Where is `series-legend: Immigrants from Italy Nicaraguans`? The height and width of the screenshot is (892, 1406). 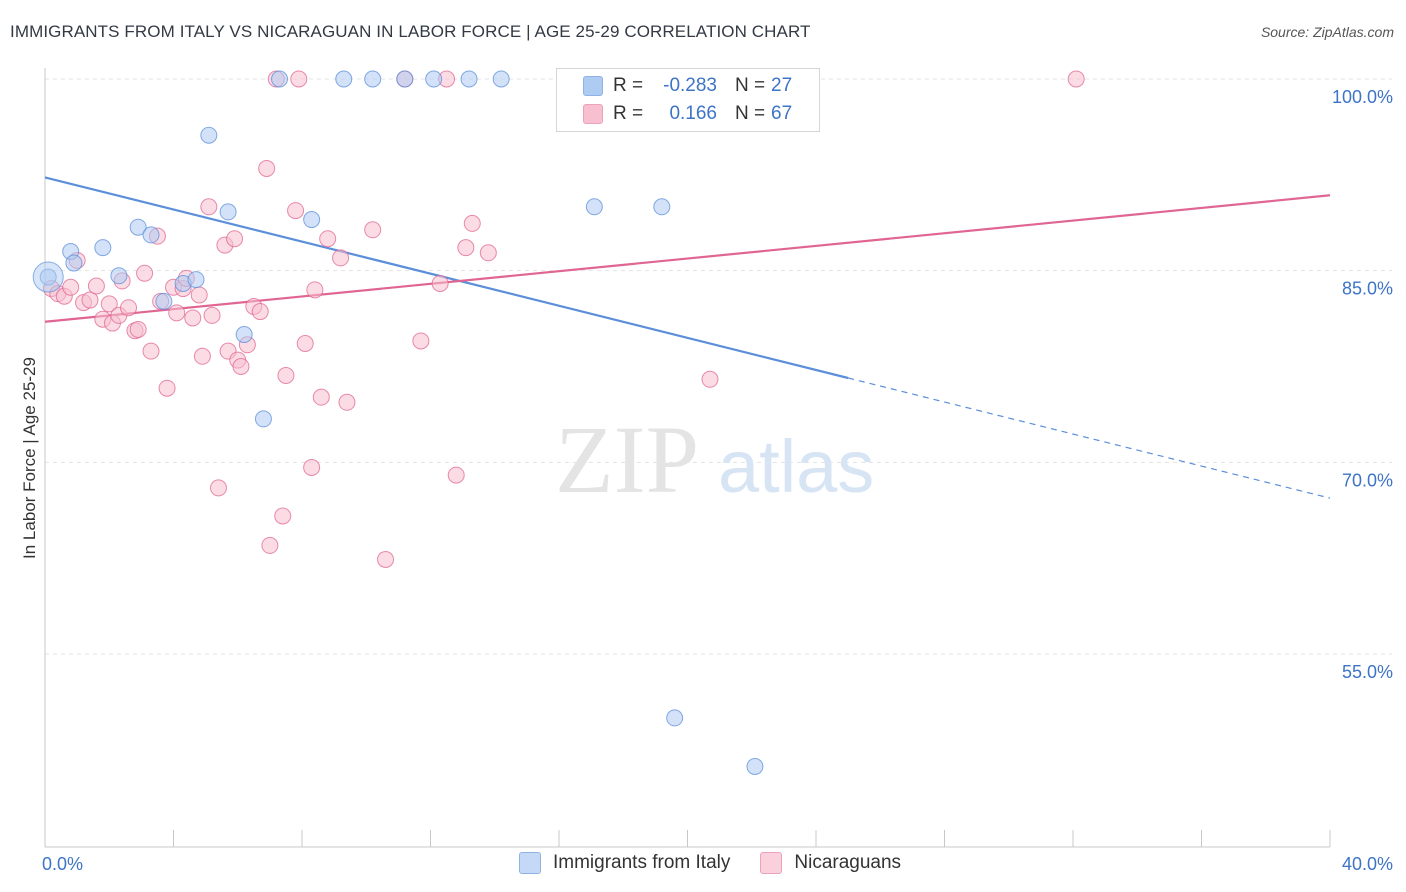 series-legend: Immigrants from Italy Nicaraguans is located at coordinates (725, 863).